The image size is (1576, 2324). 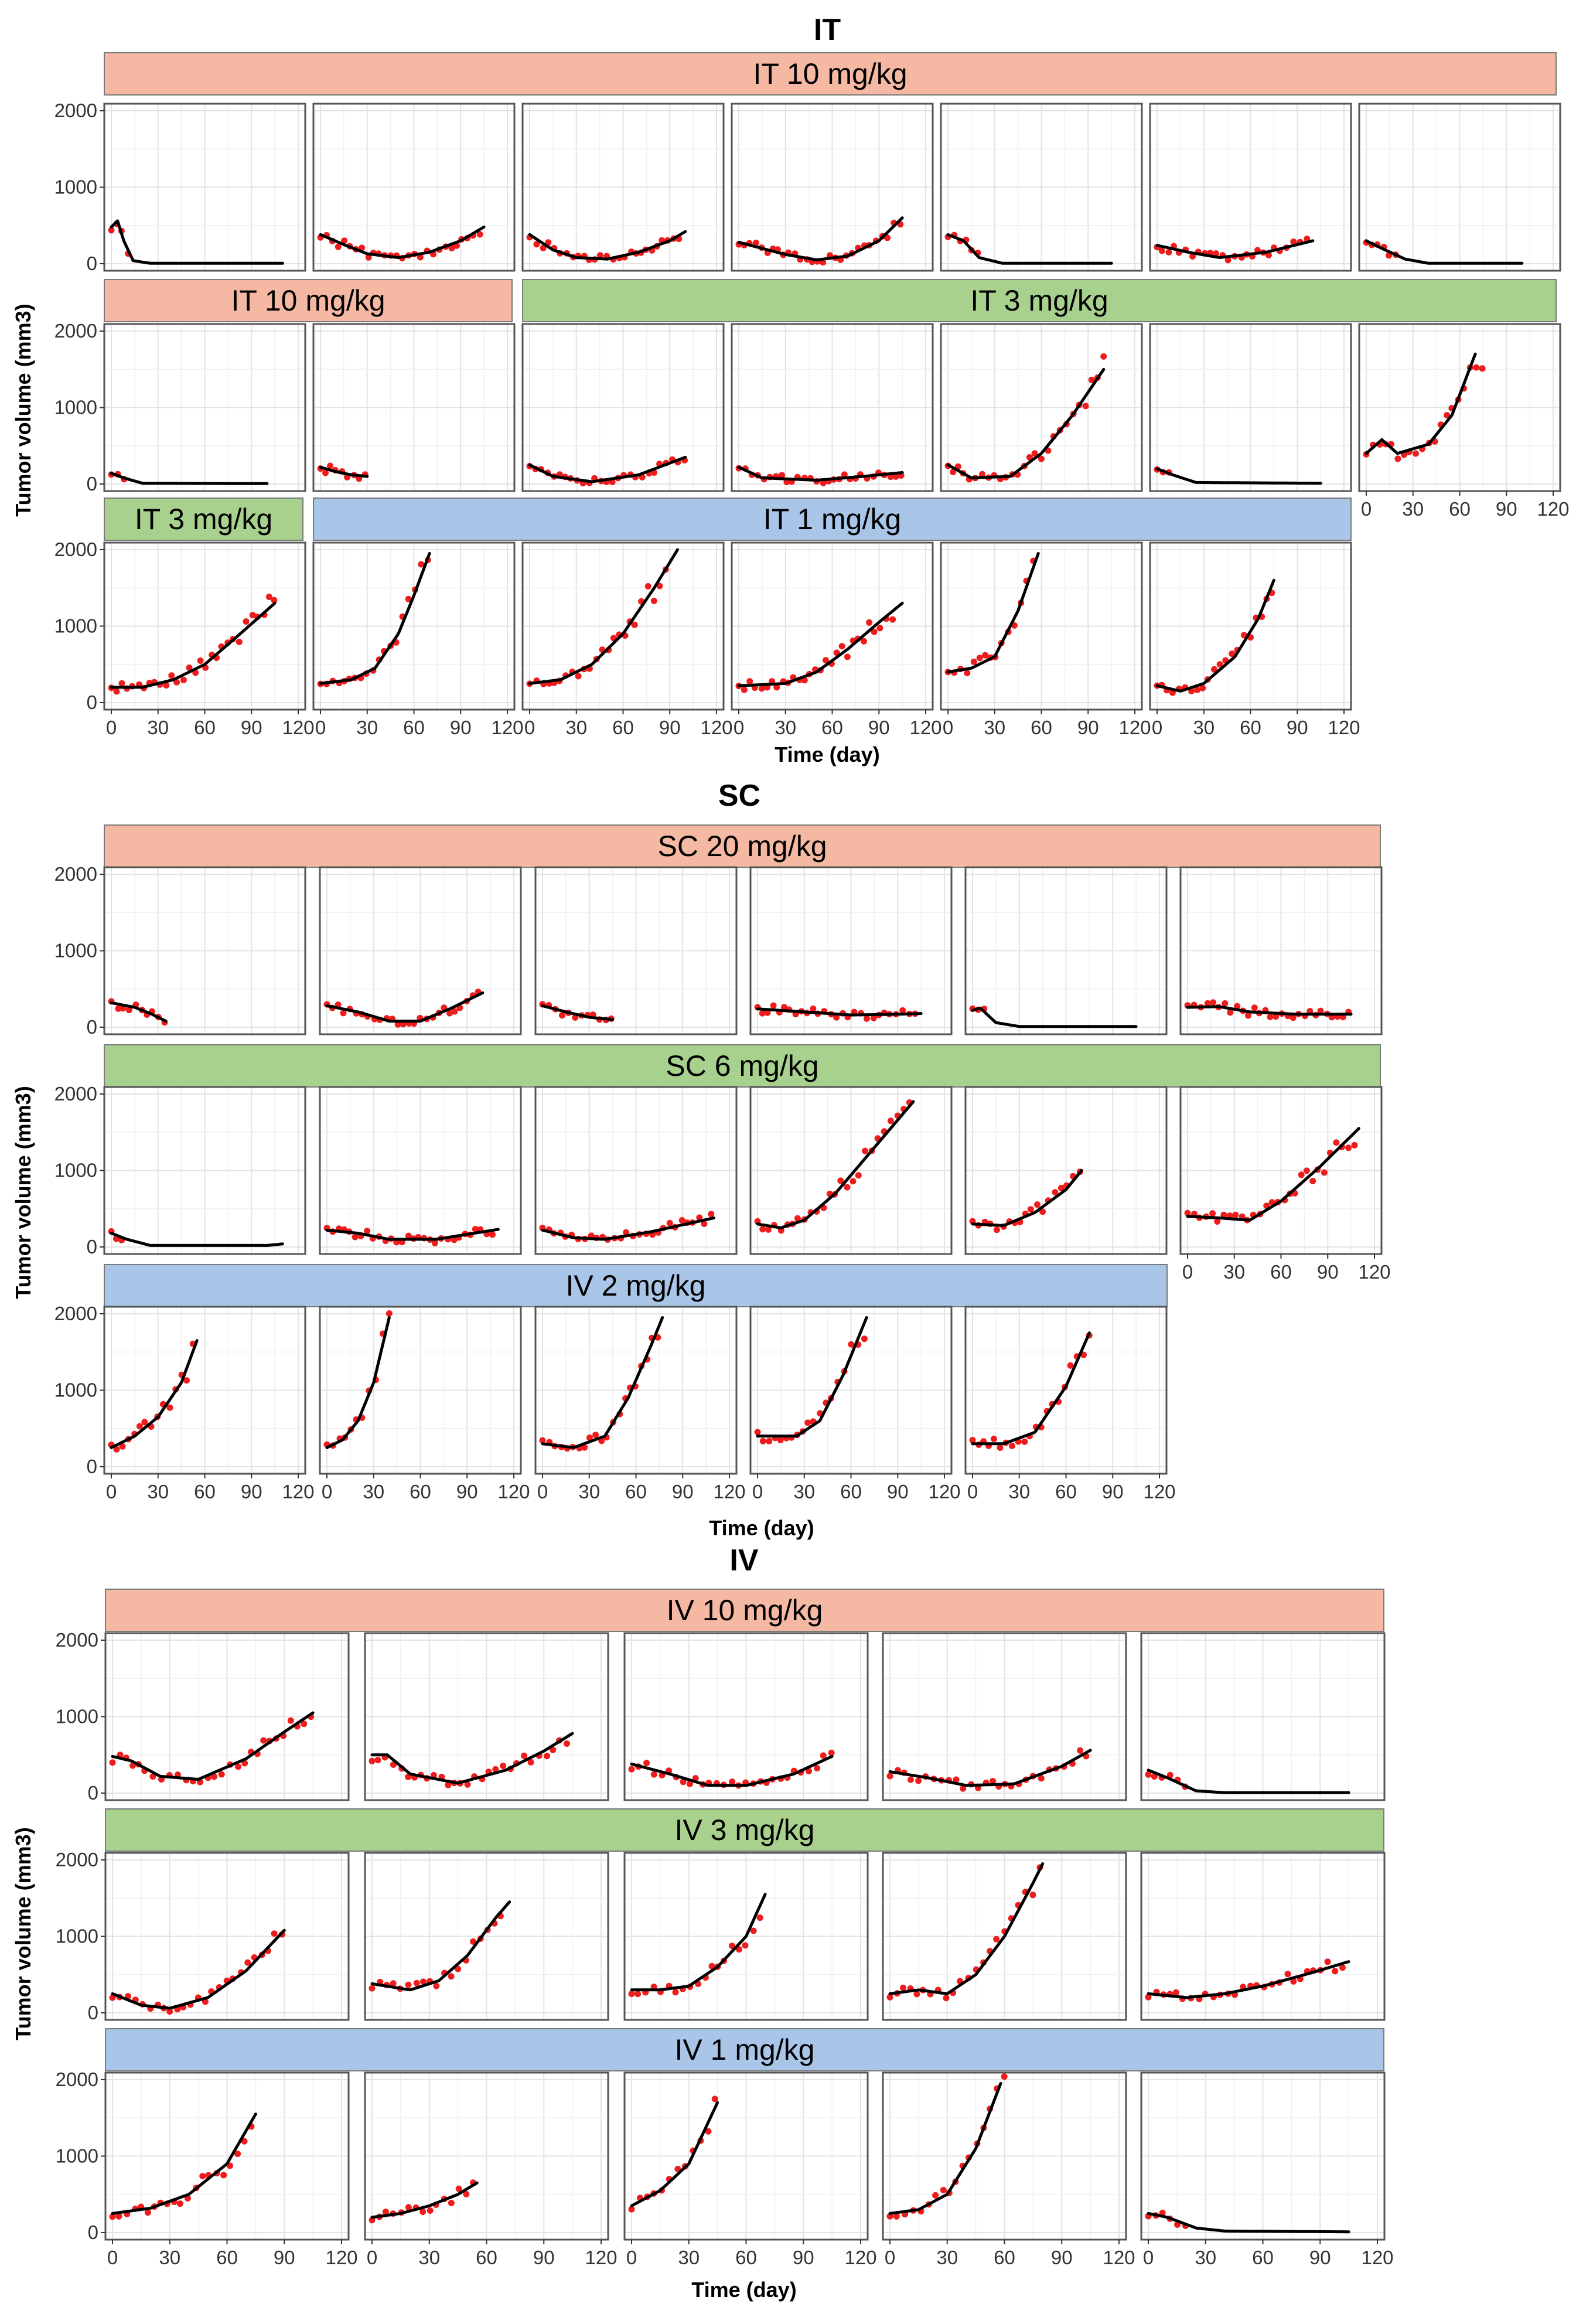 What do you see at coordinates (739, 796) in the screenshot?
I see `chart-title: SC` at bounding box center [739, 796].